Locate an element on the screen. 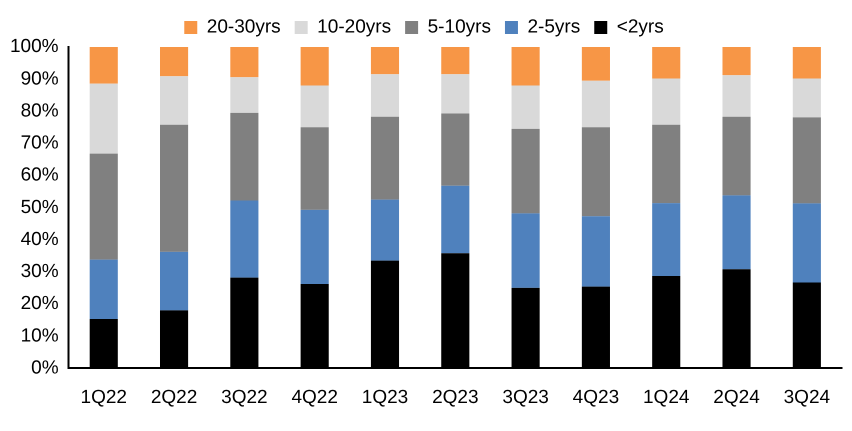  x-tick-label: 1Q23 is located at coordinates (385, 397).